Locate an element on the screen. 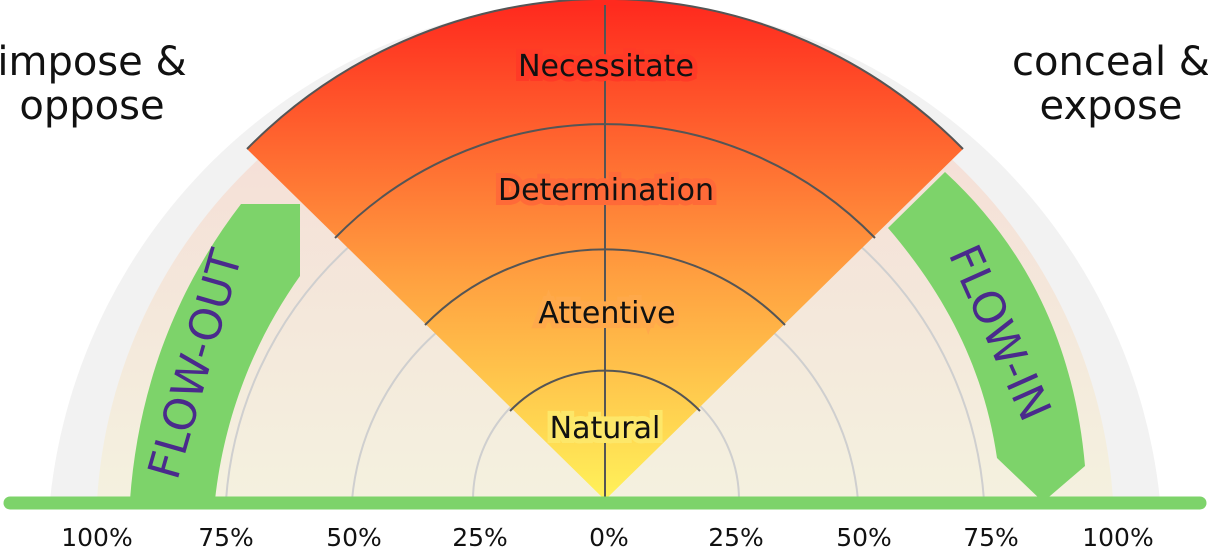  tick-left-50: 50% is located at coordinates (354, 536).